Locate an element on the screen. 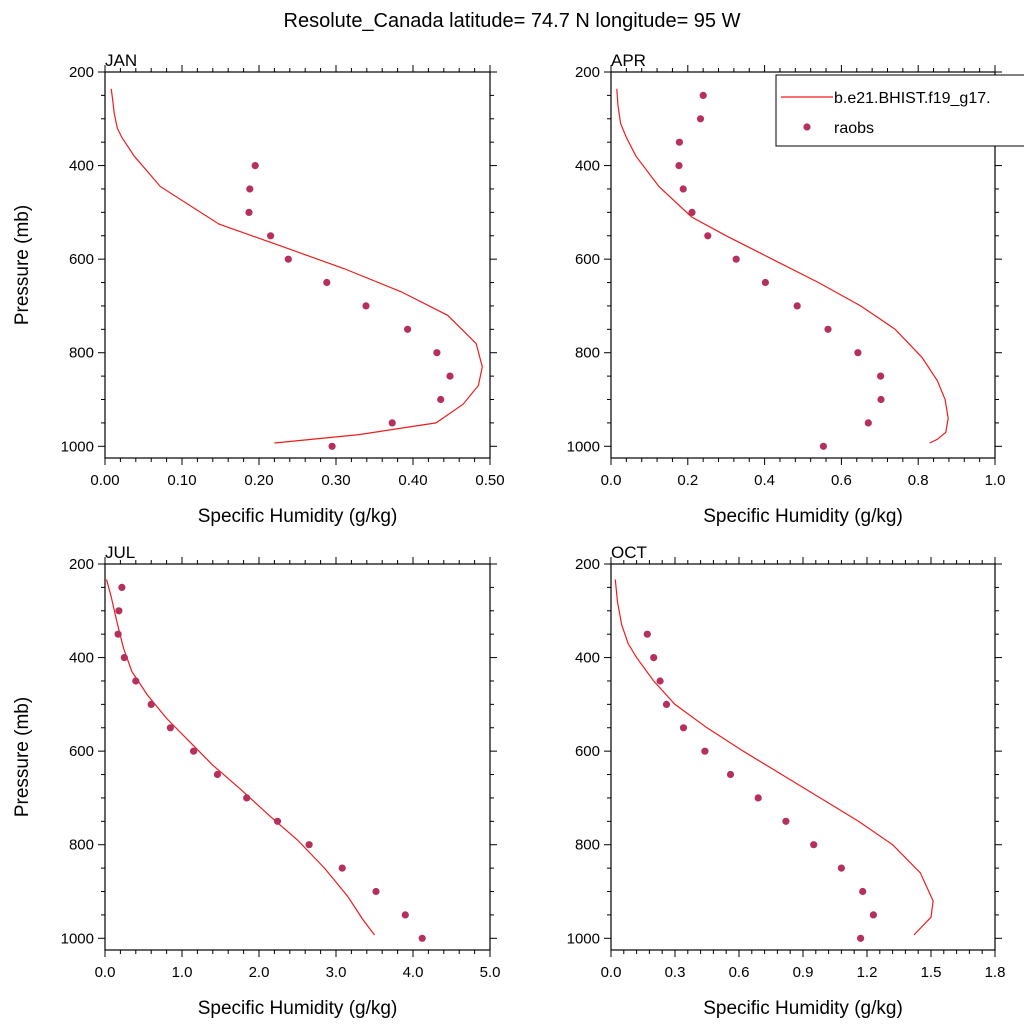 This screenshot has height=1024, width=1024. legend-label-raobs: raobs is located at coordinates (854, 128).